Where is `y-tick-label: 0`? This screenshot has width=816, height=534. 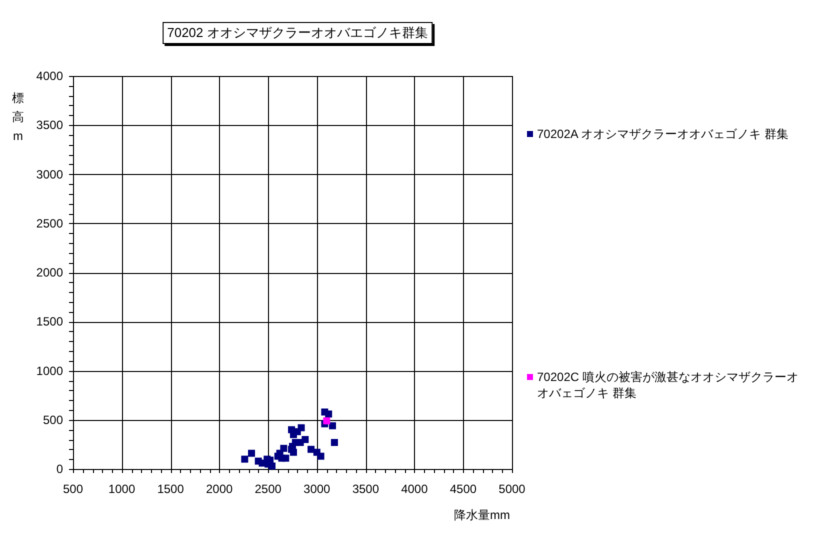 y-tick-label: 0 is located at coordinates (60, 469).